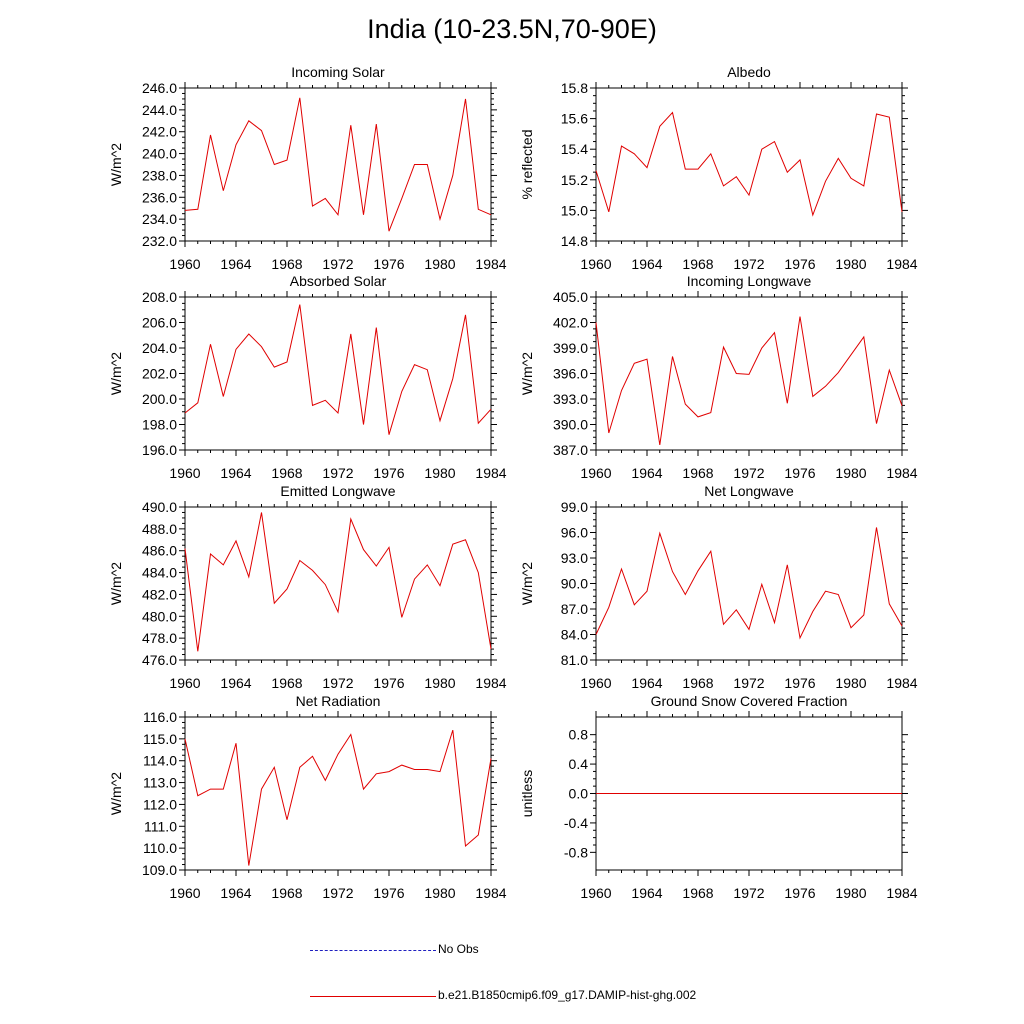 The width and height of the screenshot is (1024, 1024). What do you see at coordinates (160, 848) in the screenshot?
I see `y-tick-label: 110.0` at bounding box center [160, 848].